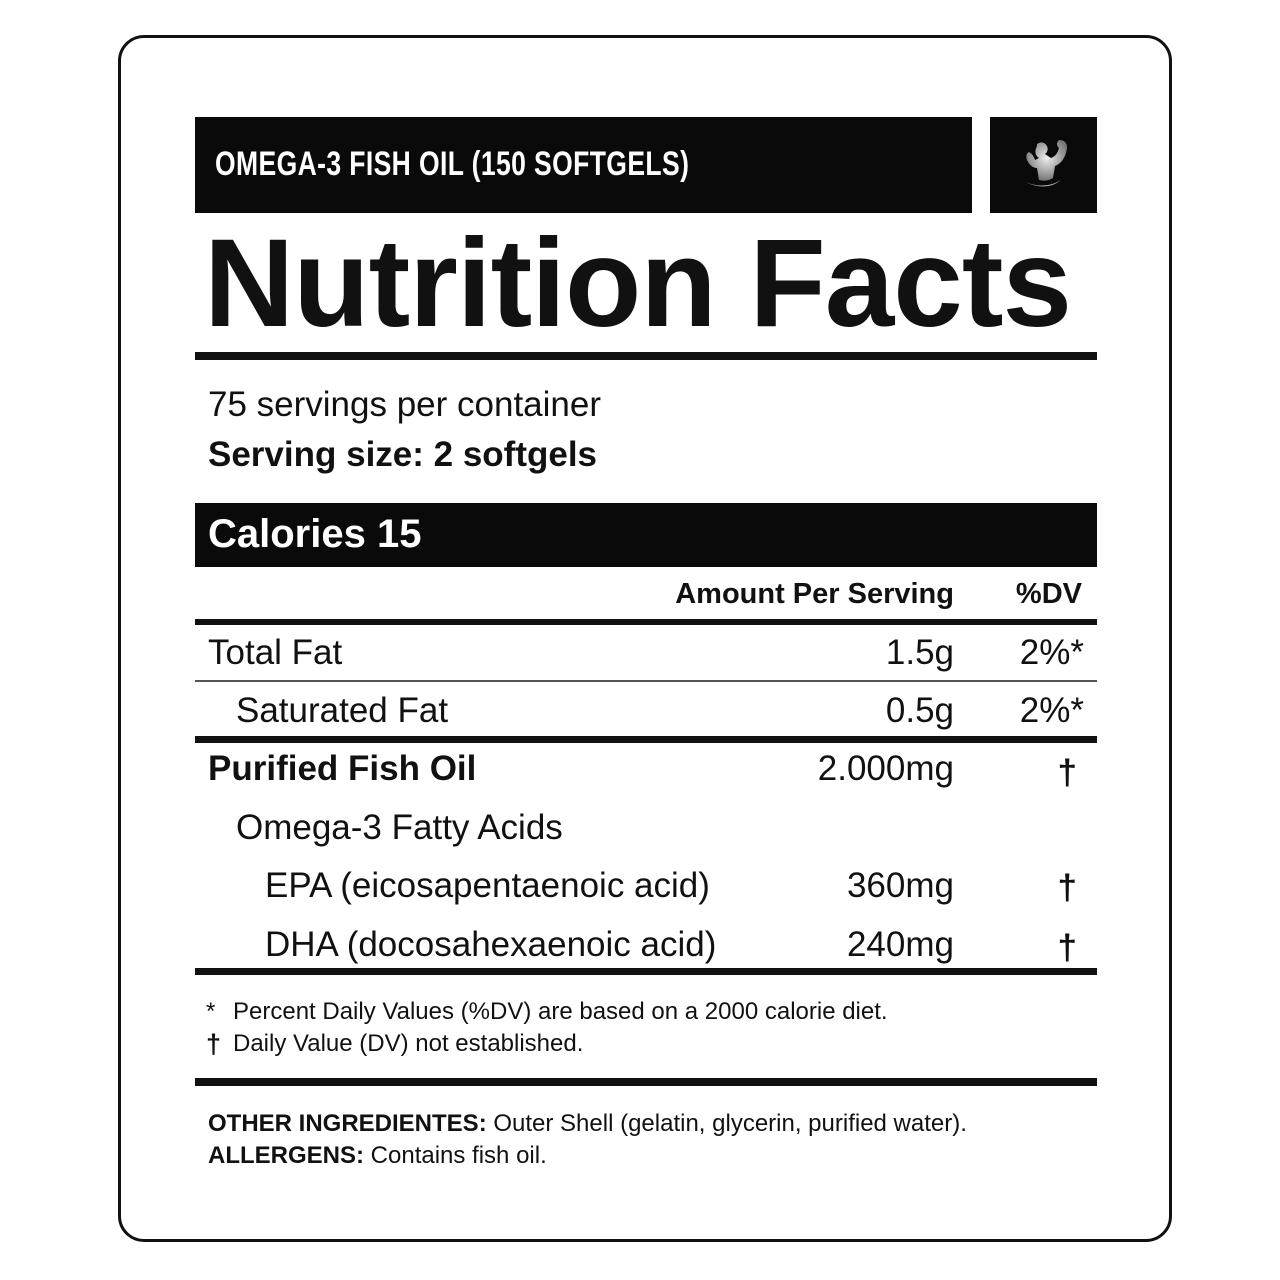 This screenshot has width=1280, height=1280. What do you see at coordinates (399, 827) in the screenshot?
I see `row-name: Omega-3 Fatty Acids` at bounding box center [399, 827].